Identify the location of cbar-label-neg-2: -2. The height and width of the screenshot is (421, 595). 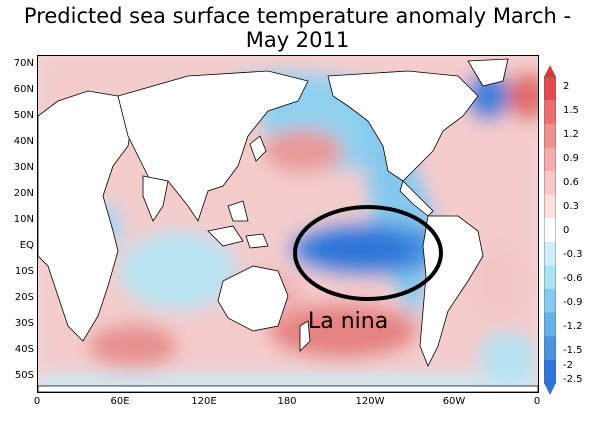
(568, 365).